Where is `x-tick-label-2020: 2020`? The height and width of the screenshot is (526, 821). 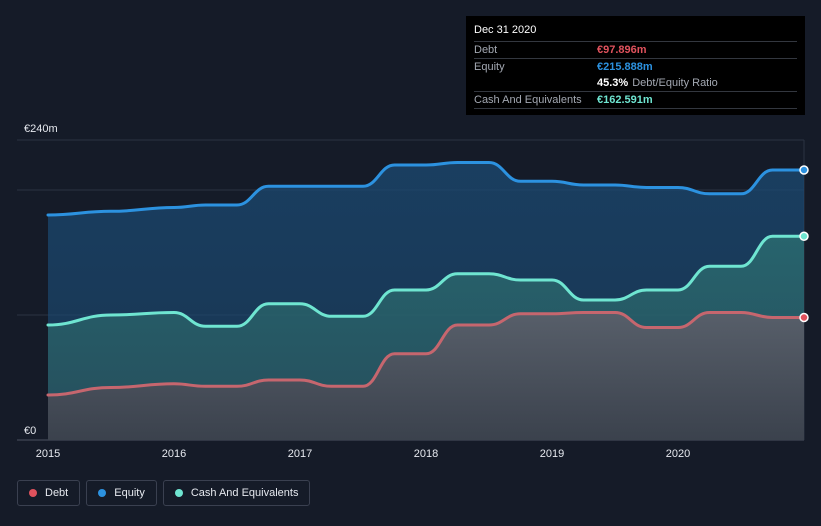
x-tick-label-2020: 2020 is located at coordinates (678, 454).